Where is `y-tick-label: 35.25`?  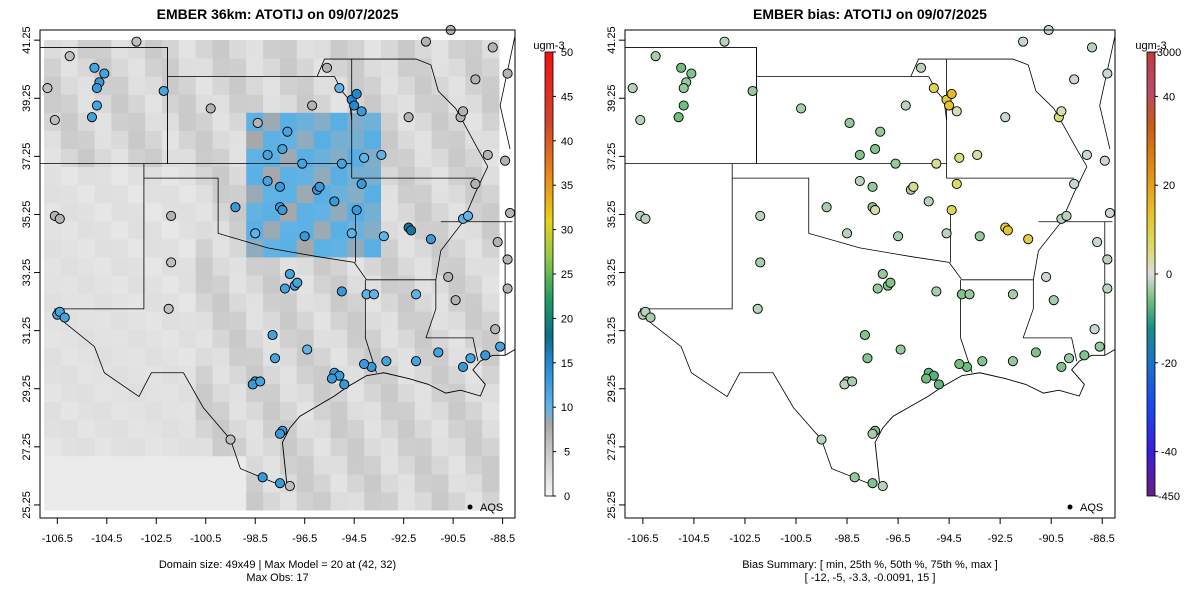 y-tick-label: 35.25 is located at coordinates (612, 215).